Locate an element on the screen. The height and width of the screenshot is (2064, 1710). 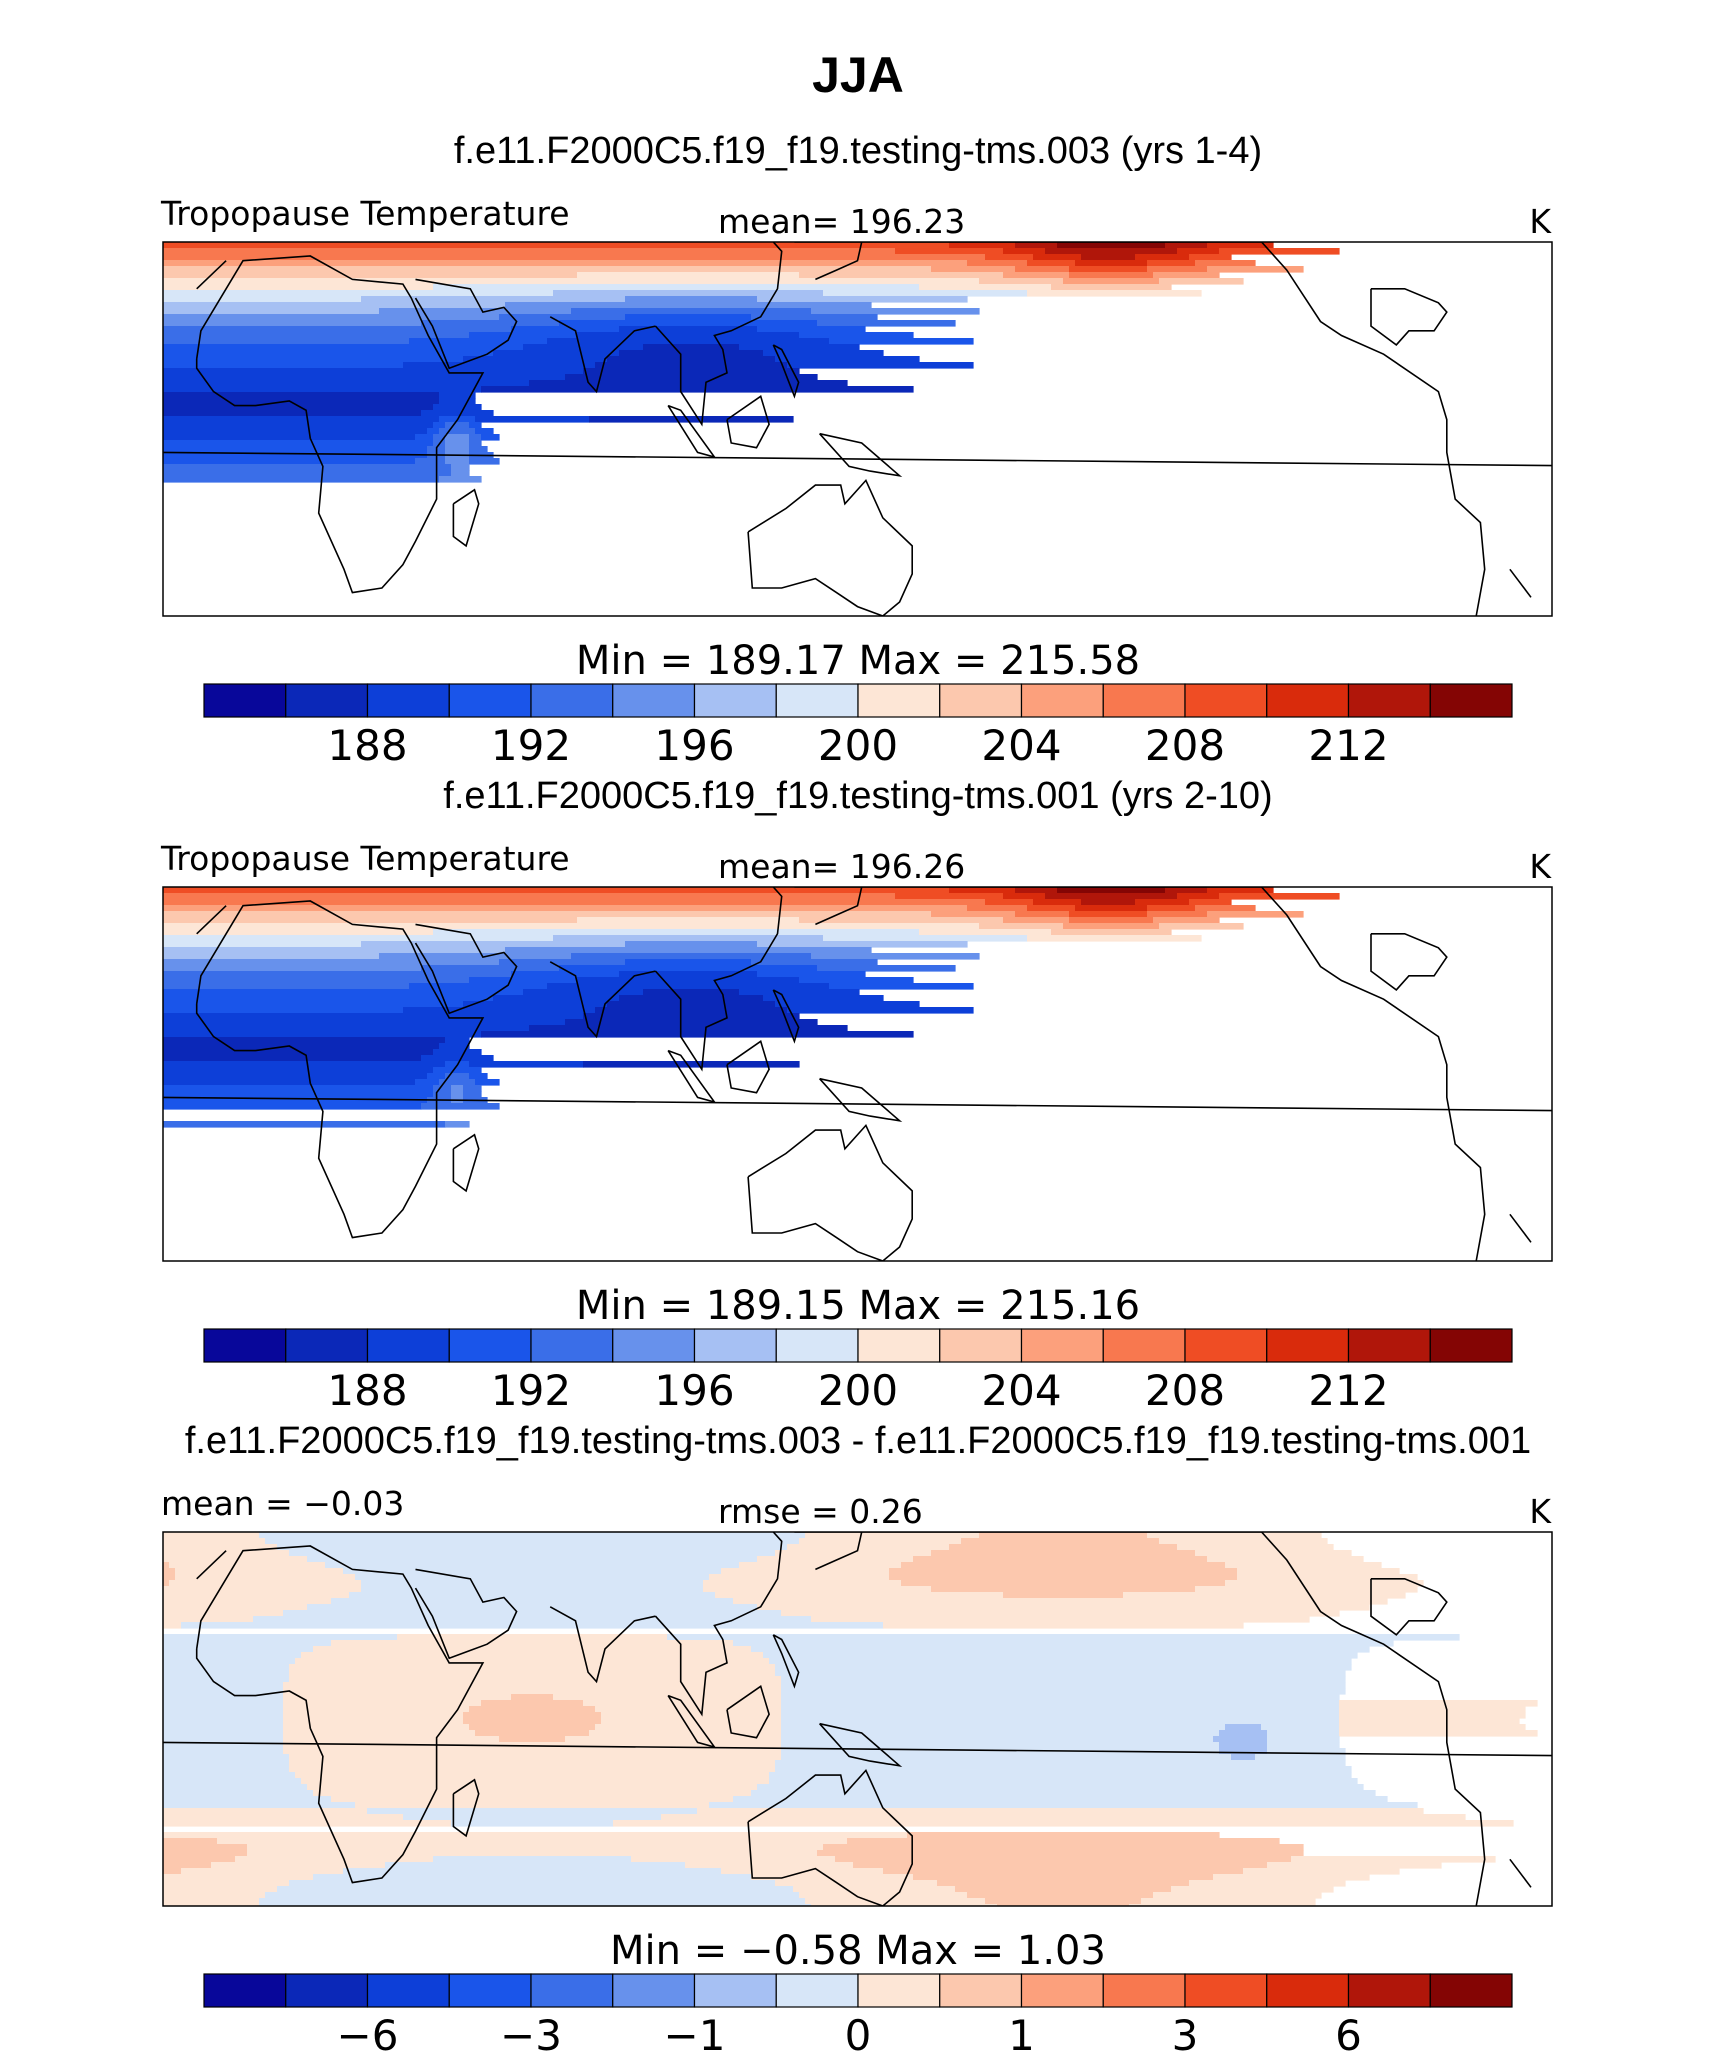
colorbar-tick-label: 1 is located at coordinates (1021, 2035).